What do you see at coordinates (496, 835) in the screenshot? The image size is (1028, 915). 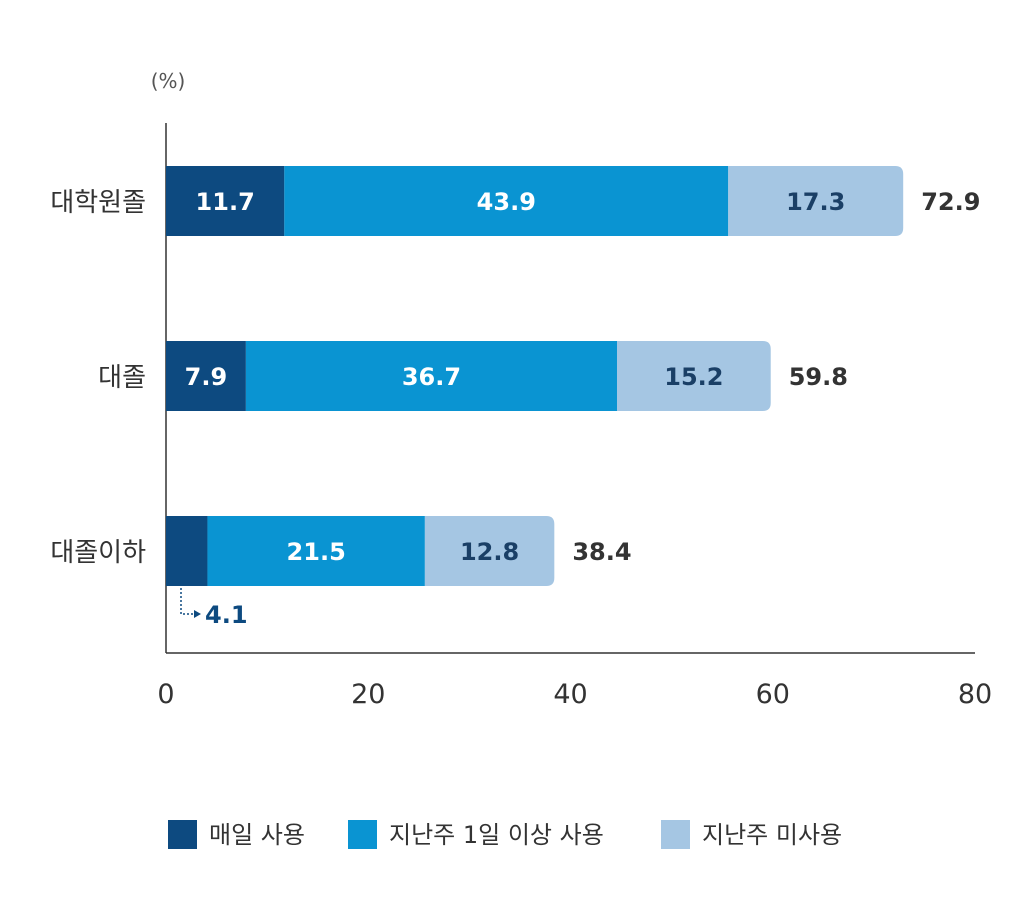 I see `legend-label: 지난주 1일 이상 사용` at bounding box center [496, 835].